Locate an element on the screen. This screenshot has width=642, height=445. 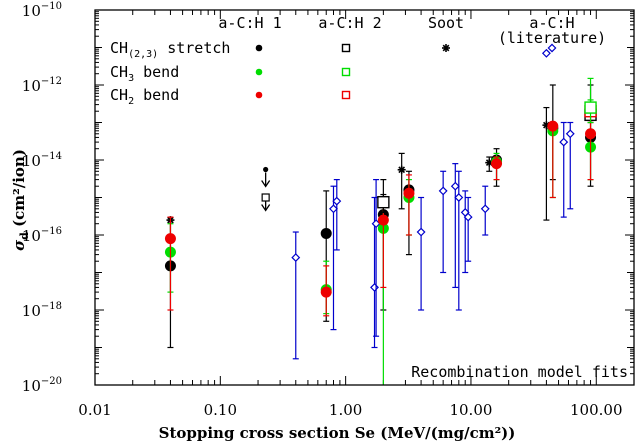
legend-markers is located at coordinates (406, 71).